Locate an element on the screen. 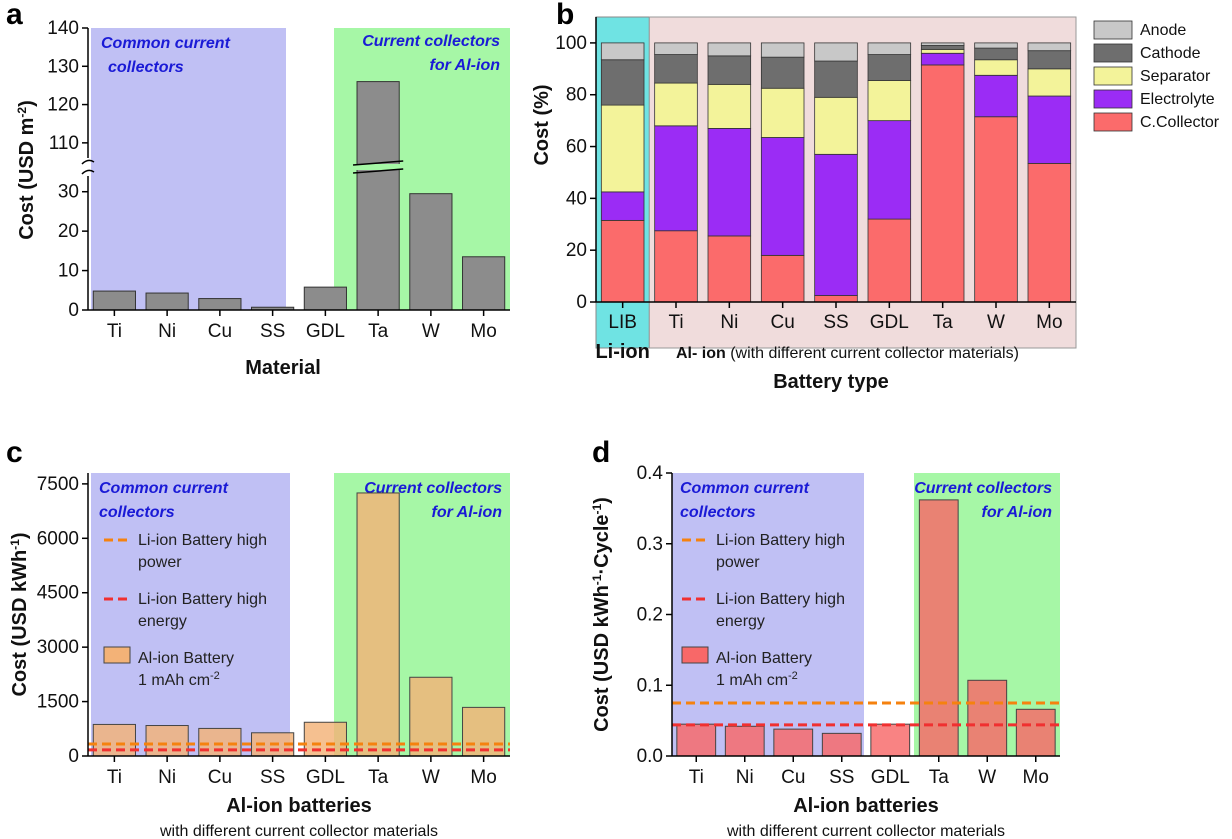 The height and width of the screenshot is (839, 1232). bar-segment-ni-anode is located at coordinates (729, 49).